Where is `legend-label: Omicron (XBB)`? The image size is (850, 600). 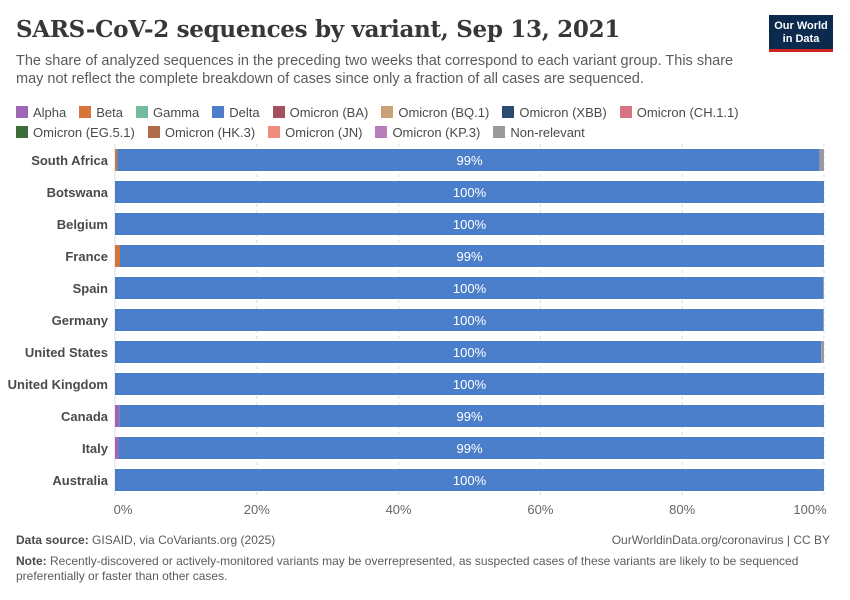
legend-label: Omicron (XBB) is located at coordinates (563, 112).